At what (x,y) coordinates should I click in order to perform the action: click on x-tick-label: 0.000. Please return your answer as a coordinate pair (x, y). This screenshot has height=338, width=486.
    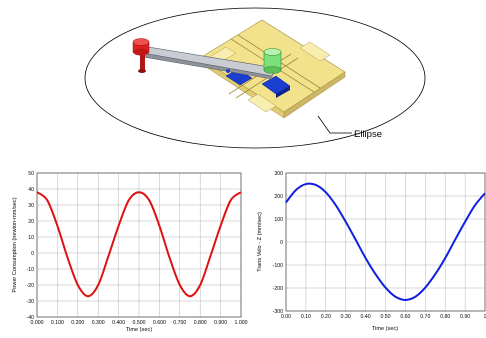
    Looking at the image, I should click on (37, 323).